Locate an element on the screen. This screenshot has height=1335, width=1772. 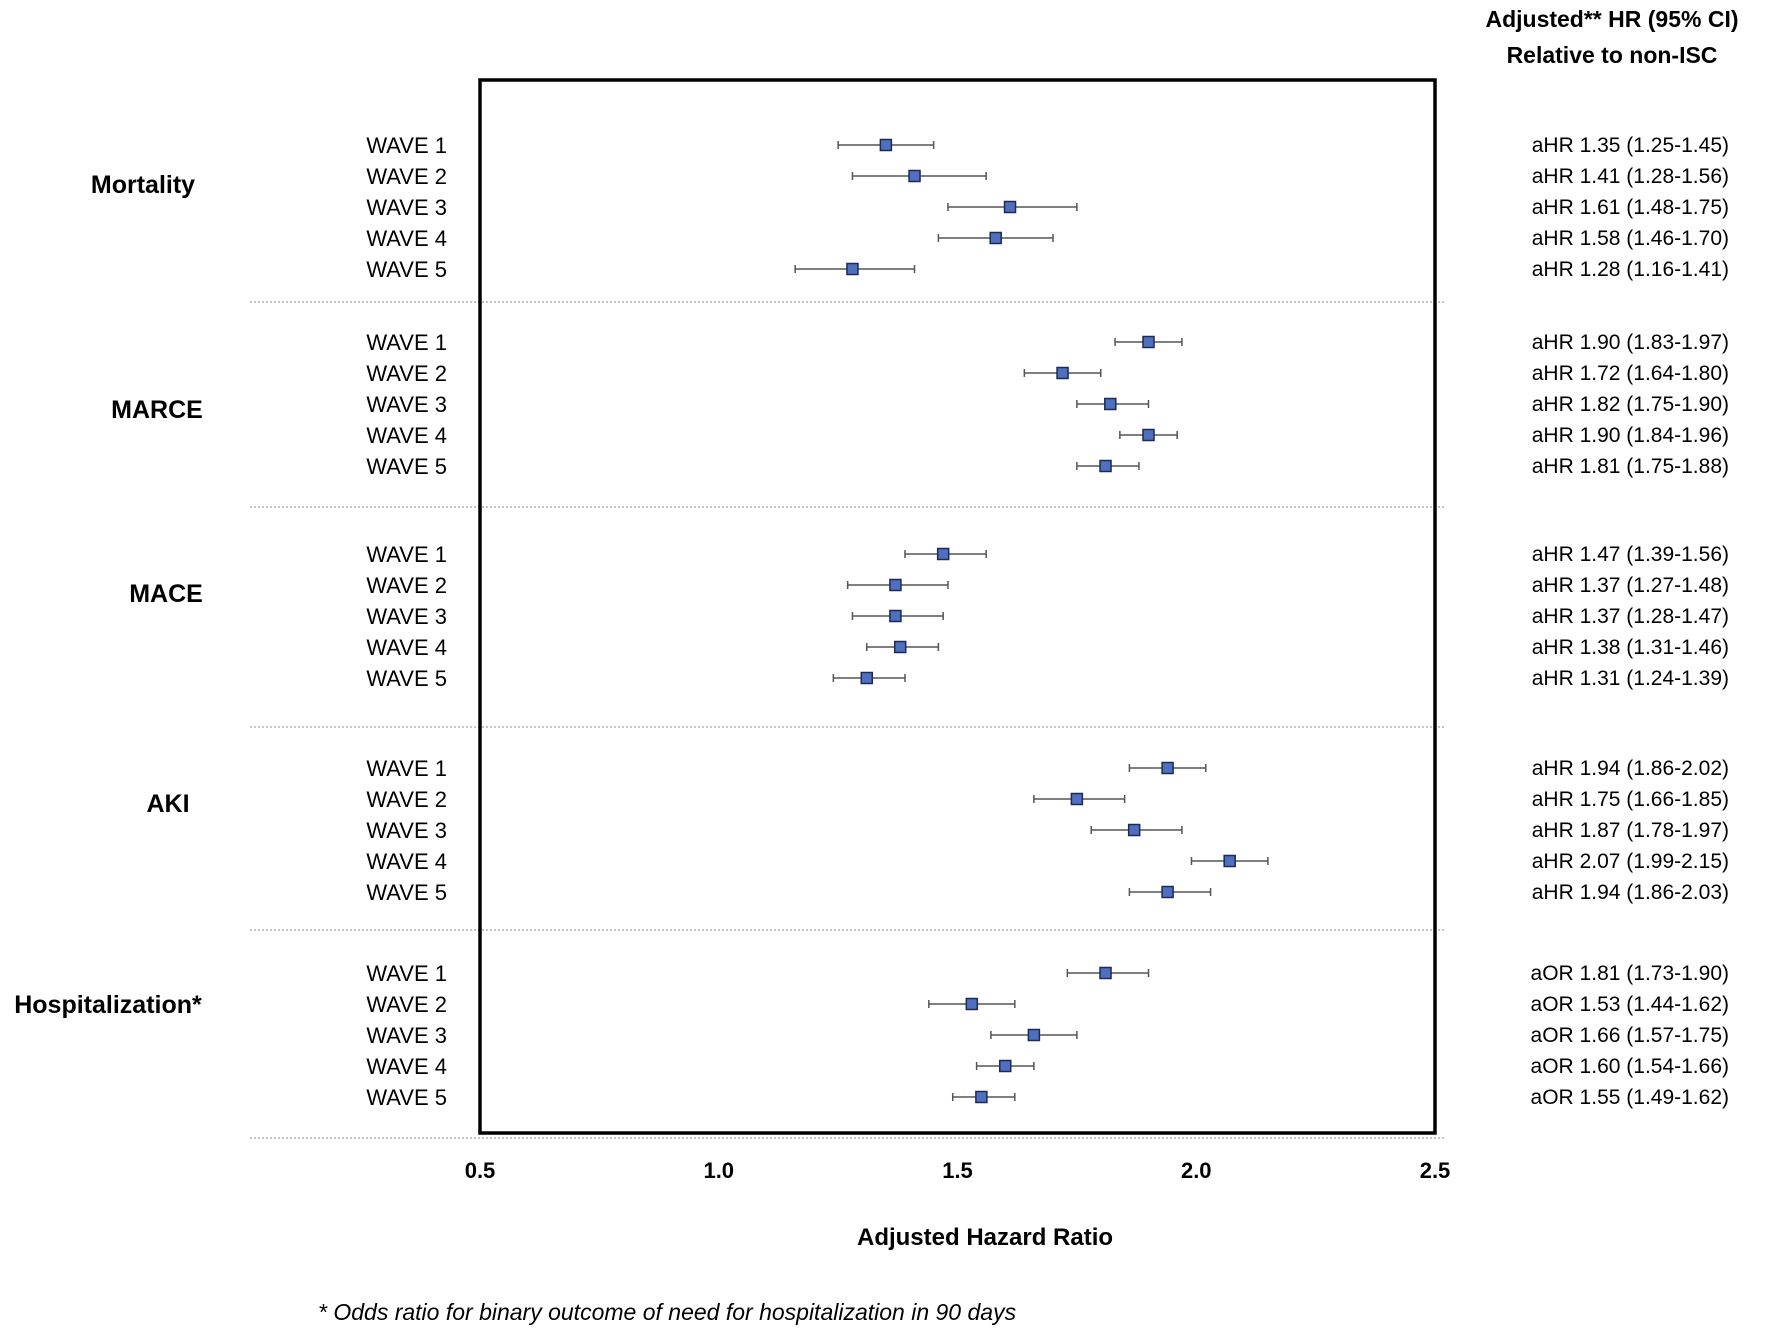
x-tick-label: 2.0 is located at coordinates (1196, 1170).